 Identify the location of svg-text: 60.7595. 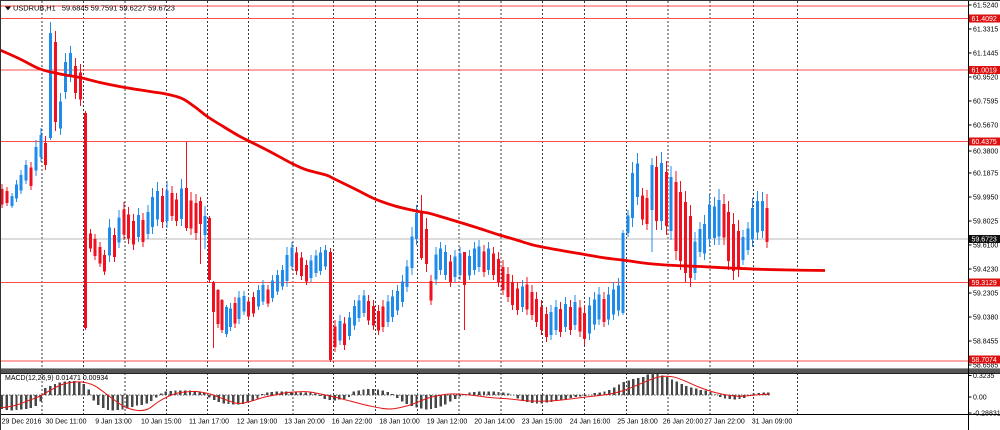
(985, 102).